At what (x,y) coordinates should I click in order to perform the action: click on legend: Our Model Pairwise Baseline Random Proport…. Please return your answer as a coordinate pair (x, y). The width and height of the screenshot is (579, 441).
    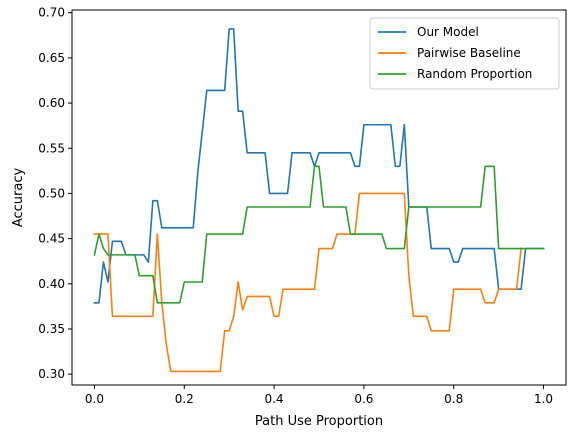
    Looking at the image, I should click on (464, 53).